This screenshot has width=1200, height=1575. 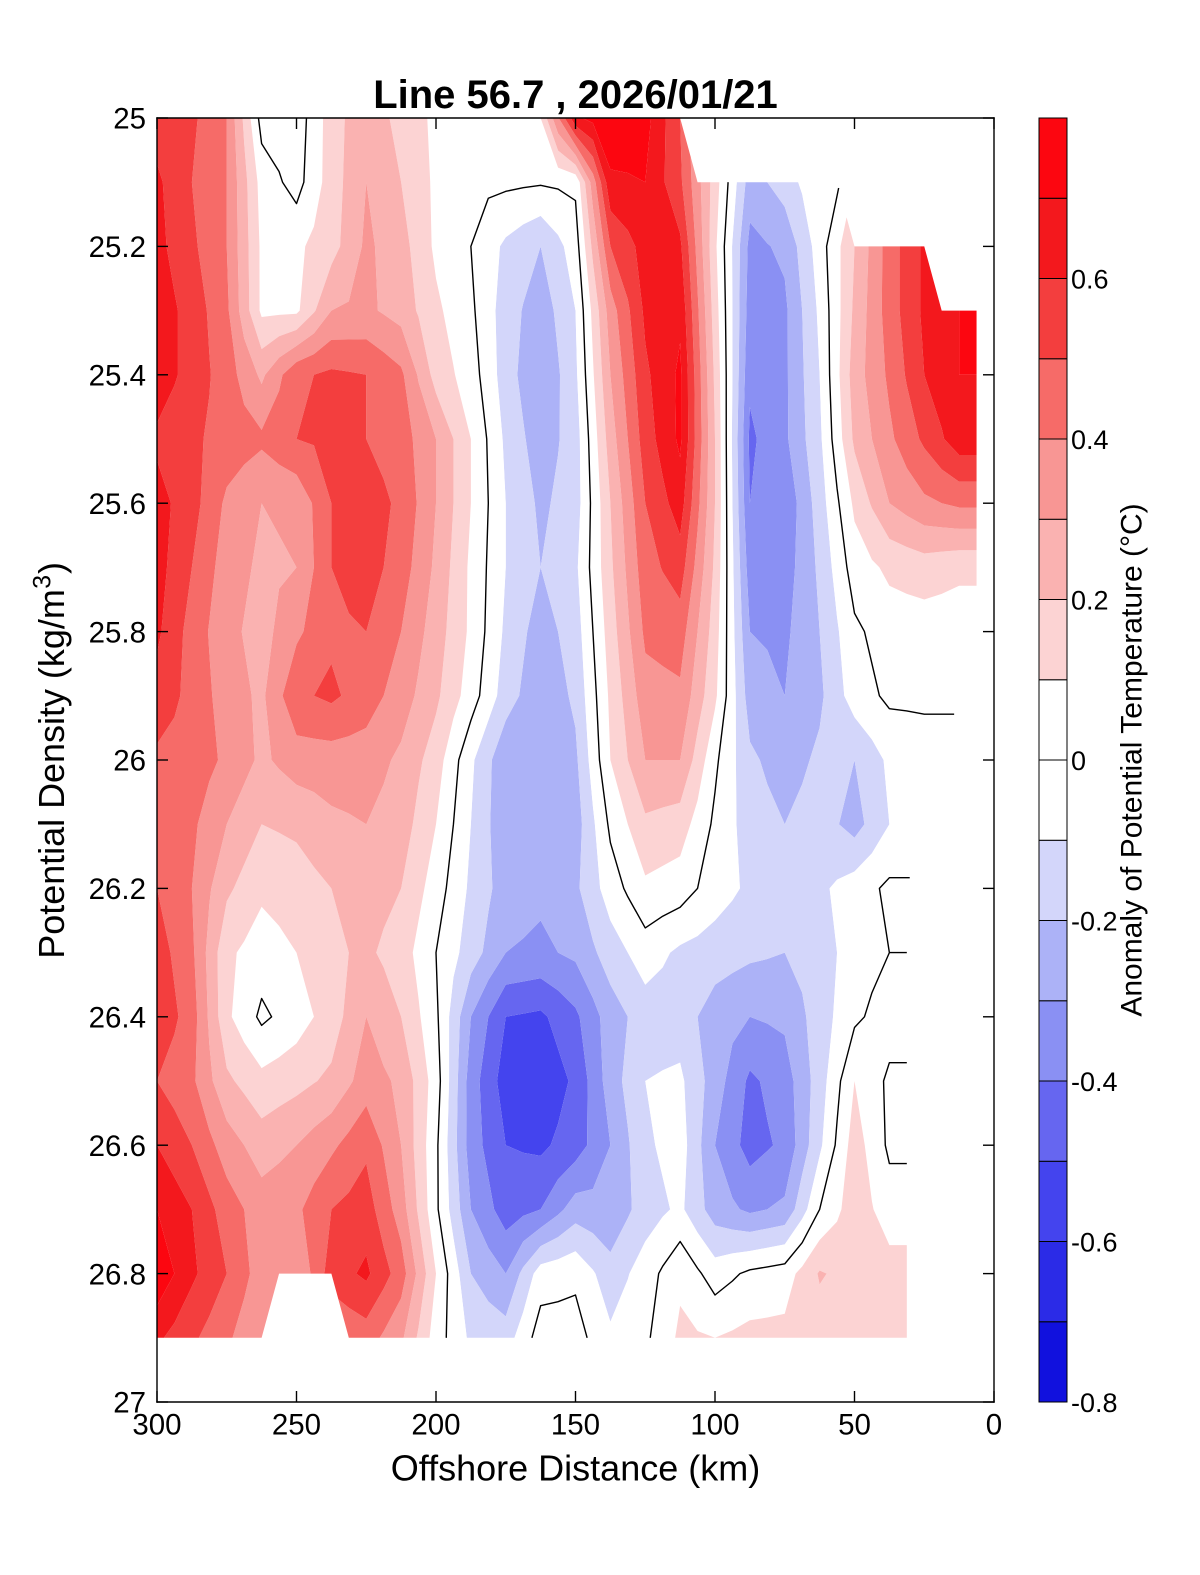 I want to click on svg-text: 25.6, so click(x=117, y=504).